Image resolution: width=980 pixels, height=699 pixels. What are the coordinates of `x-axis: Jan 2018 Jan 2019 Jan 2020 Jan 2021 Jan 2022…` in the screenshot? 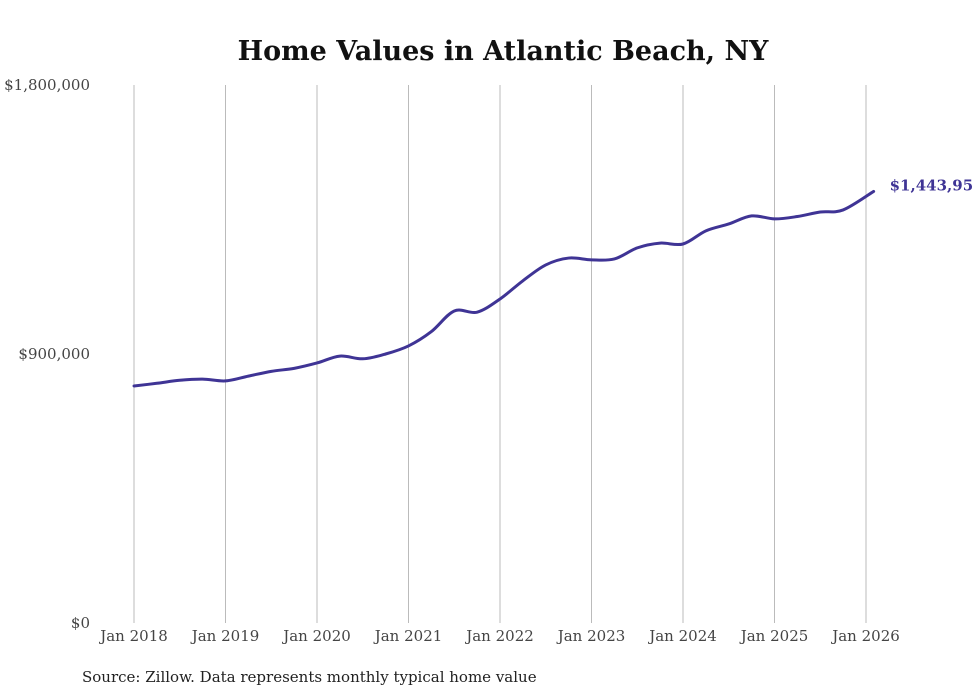 It's located at (499, 636).